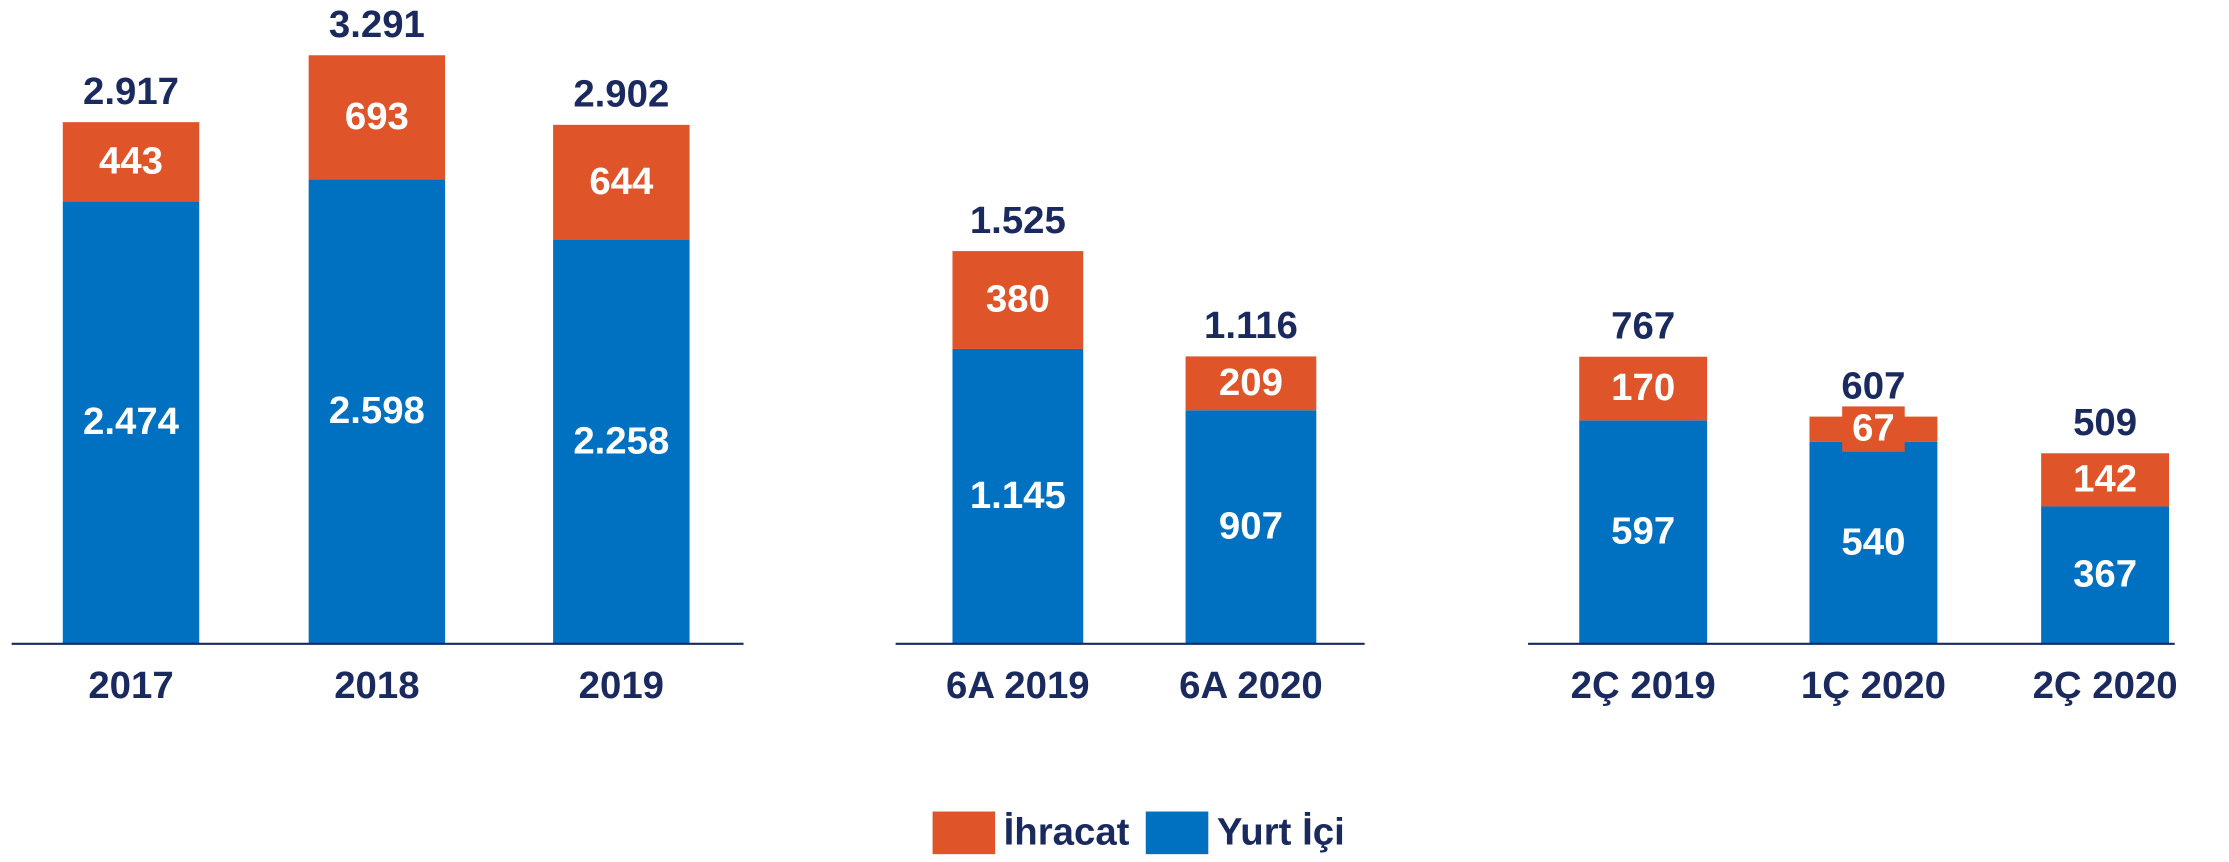 Image resolution: width=2229 pixels, height=862 pixels. Describe the element at coordinates (2105, 422) in the screenshot. I see `total-label: 509` at that location.